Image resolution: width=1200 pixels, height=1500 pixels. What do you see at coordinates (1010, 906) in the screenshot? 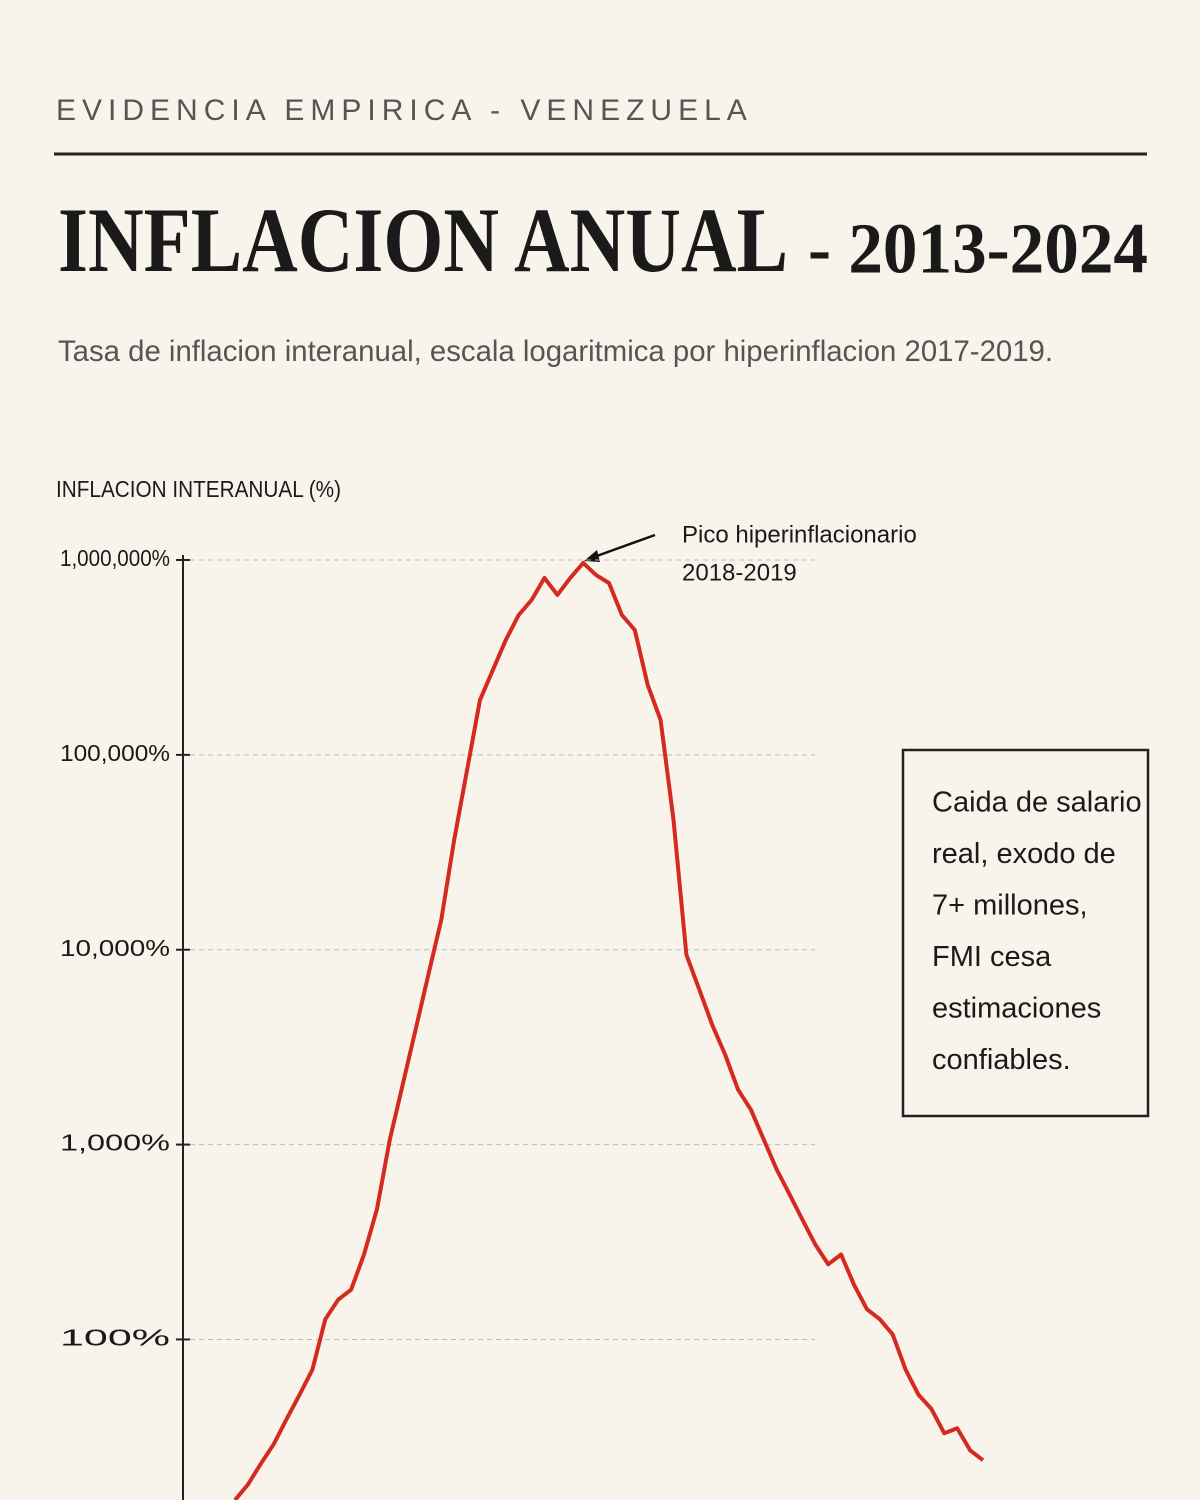
I see `note-text: 7+ millones,` at bounding box center [1010, 906].